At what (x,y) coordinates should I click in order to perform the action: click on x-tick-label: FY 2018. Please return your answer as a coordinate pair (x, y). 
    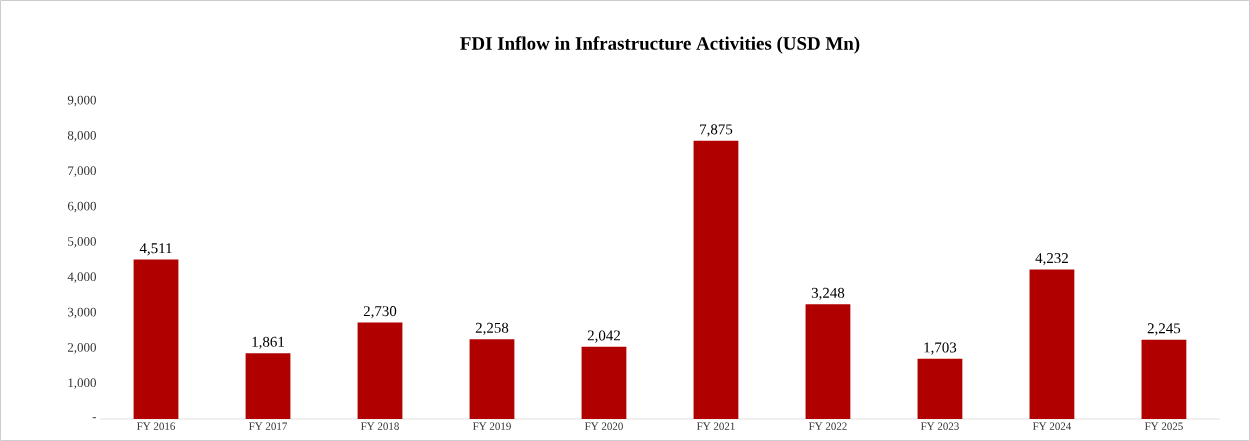
    Looking at the image, I should click on (379, 426).